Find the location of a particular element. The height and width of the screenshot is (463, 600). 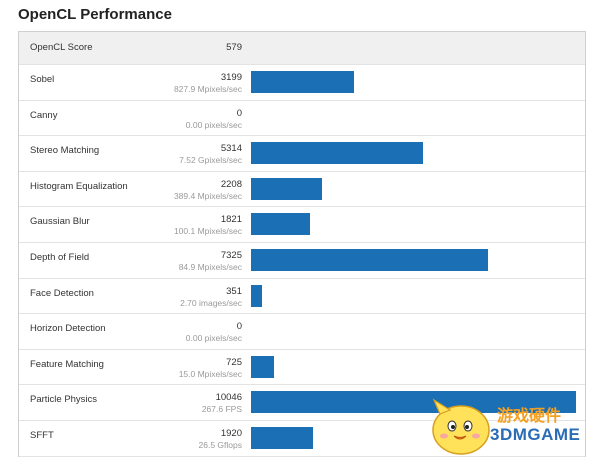

result-row: Particle Physics 10046 267.6 FPS is located at coordinates (302, 403).